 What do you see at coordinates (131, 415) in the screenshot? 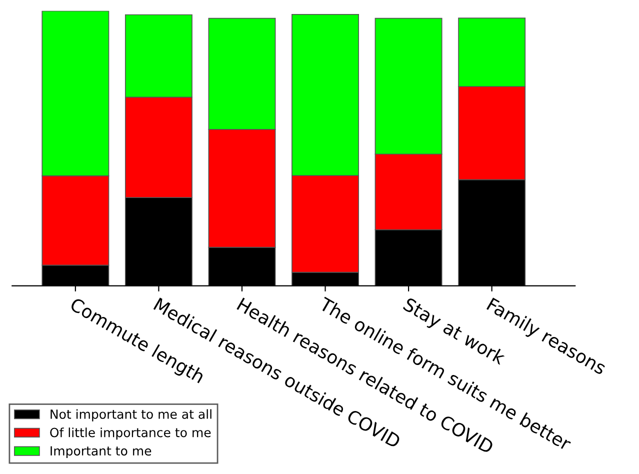
I see `legend-label: Not important to me at all` at bounding box center [131, 415].